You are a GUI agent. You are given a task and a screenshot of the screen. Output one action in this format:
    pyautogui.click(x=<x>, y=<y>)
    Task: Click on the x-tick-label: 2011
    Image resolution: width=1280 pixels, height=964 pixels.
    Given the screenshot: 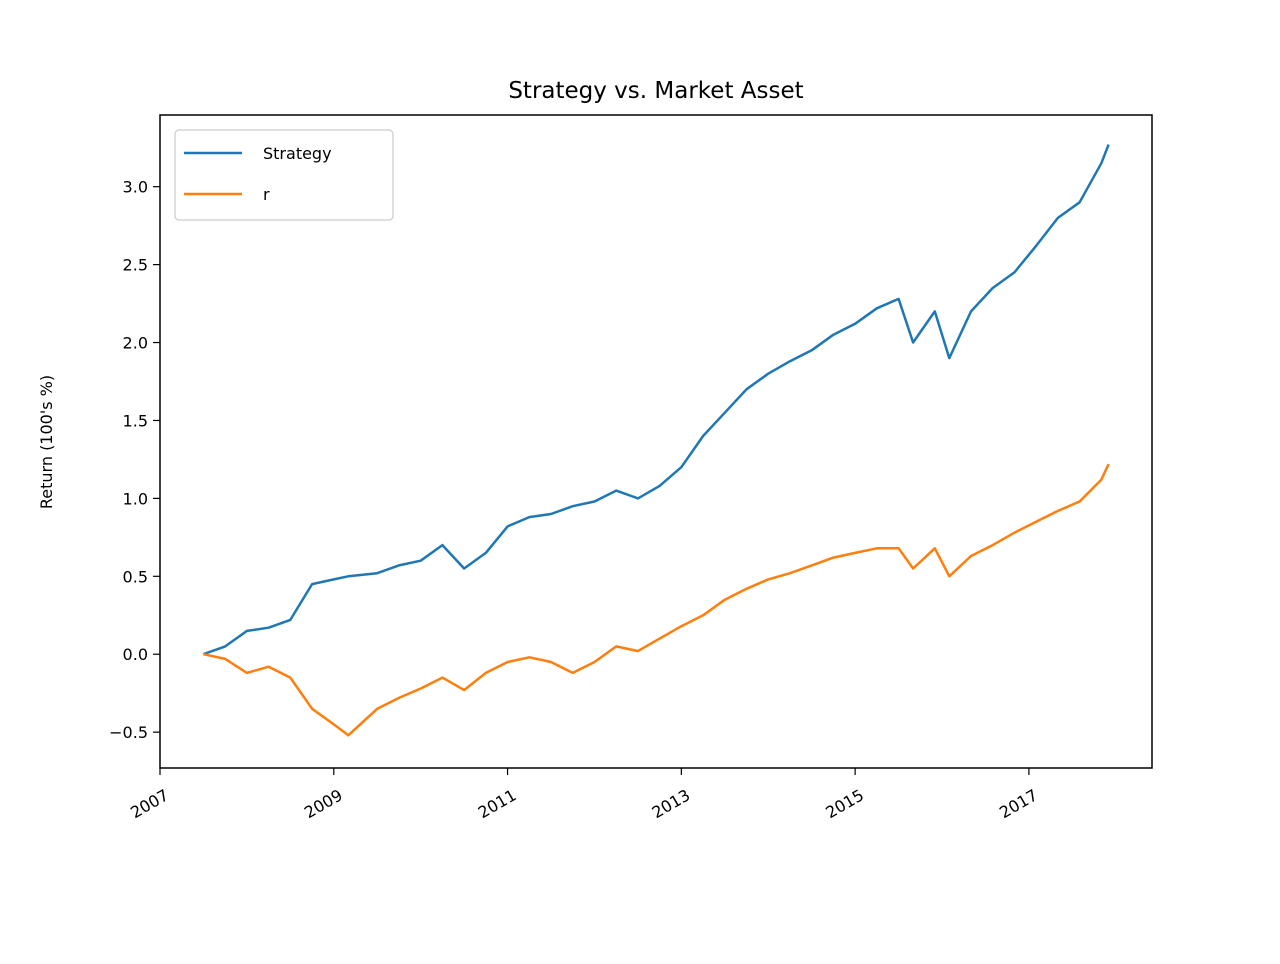 What is the action you would take?
    pyautogui.click(x=497, y=803)
    